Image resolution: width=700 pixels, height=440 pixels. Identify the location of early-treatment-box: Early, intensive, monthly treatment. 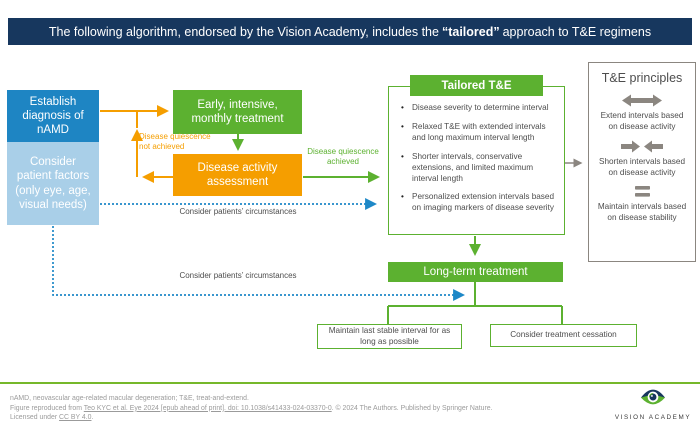
(237, 112).